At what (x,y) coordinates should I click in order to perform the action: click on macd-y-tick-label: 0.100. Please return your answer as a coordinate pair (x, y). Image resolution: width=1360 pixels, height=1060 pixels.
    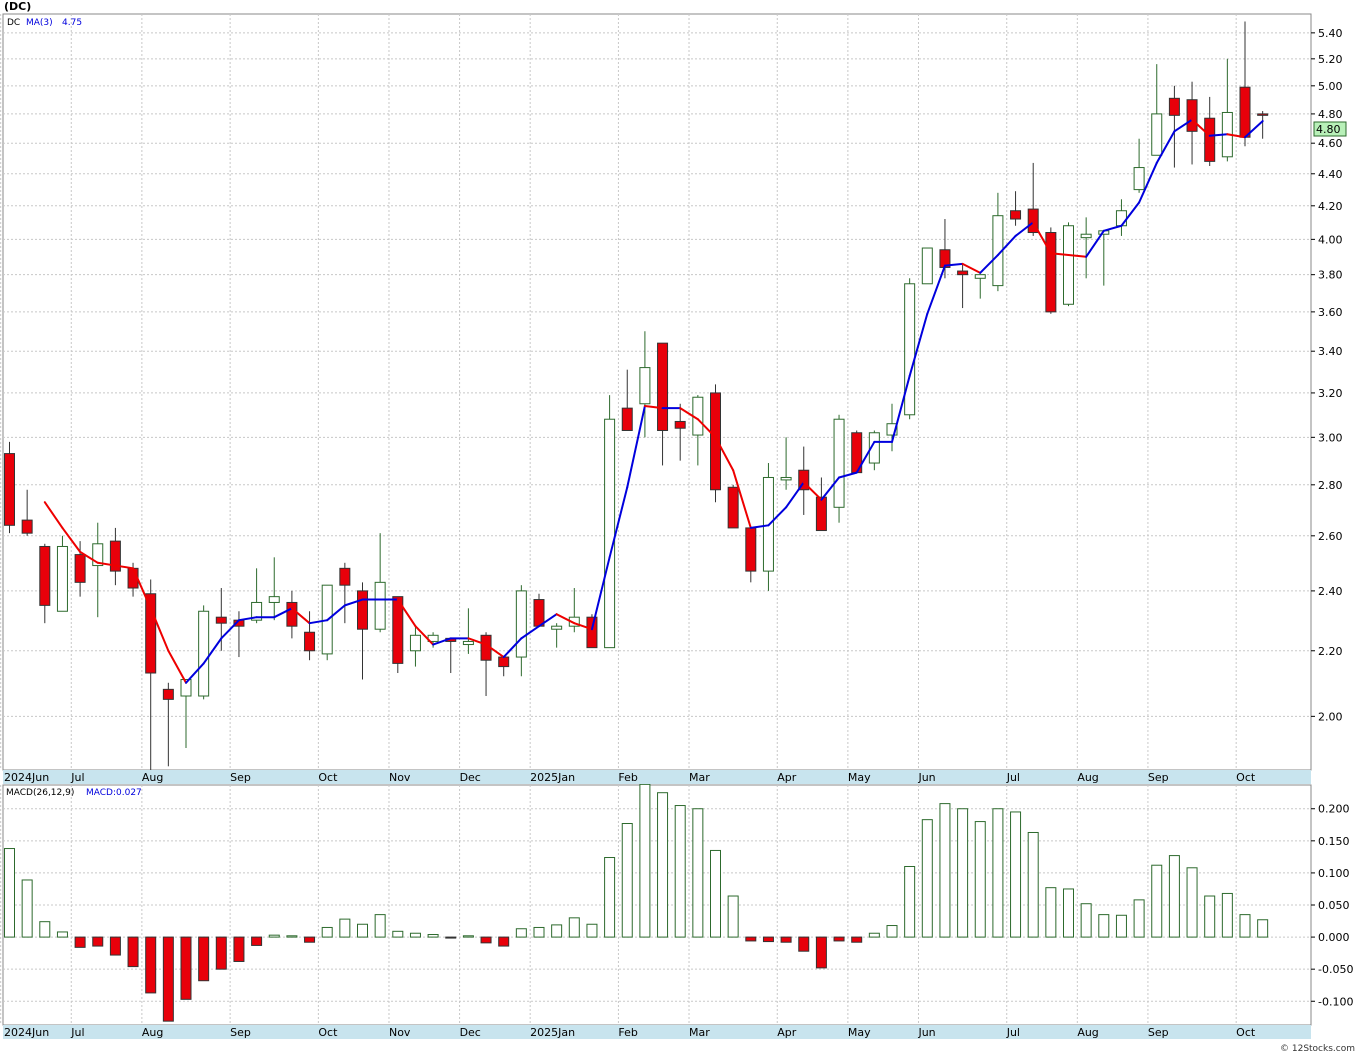
    Looking at the image, I should click on (1334, 873).